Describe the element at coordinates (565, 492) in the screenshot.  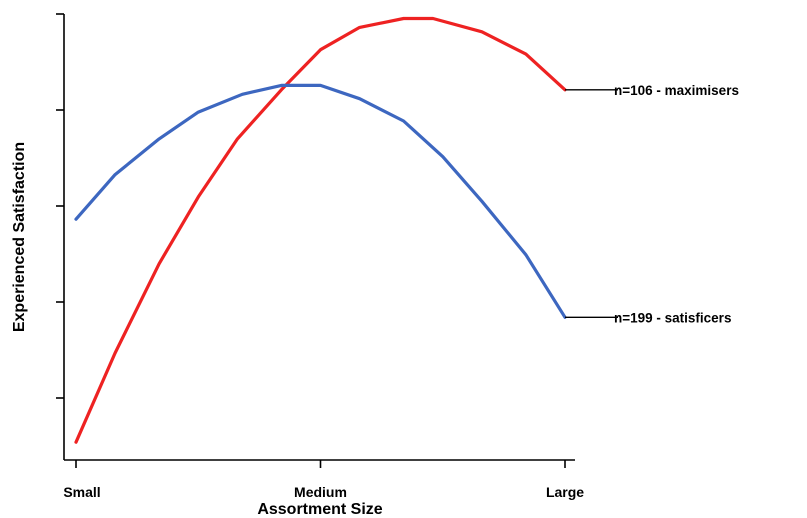
I see `x-tick-label-2: Large` at that location.